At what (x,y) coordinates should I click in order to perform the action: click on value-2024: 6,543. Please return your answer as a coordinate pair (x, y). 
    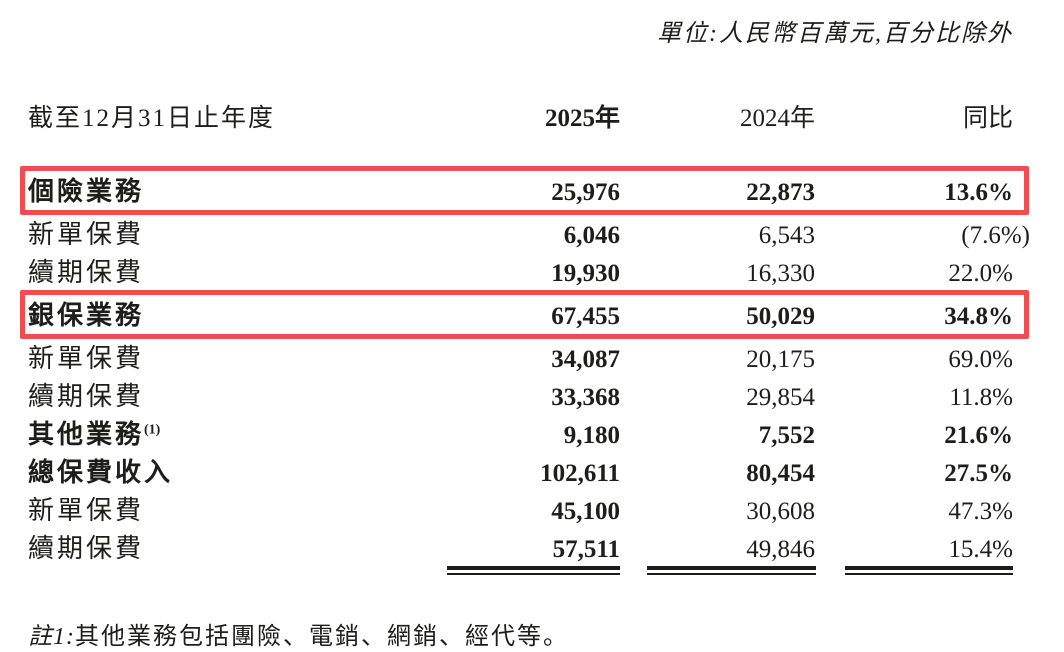
    Looking at the image, I should click on (786, 235).